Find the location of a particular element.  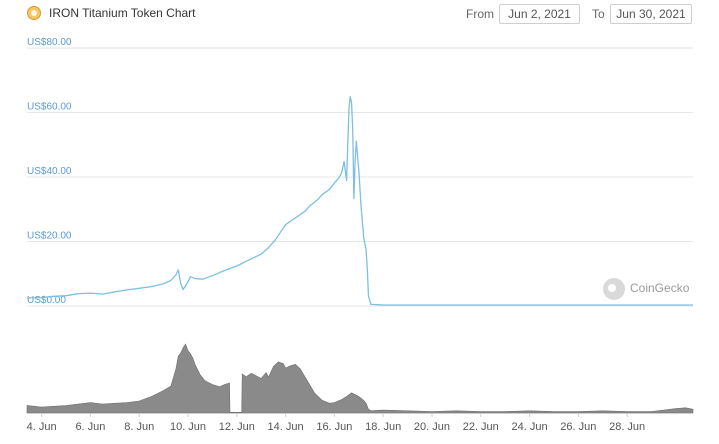

x-tick-label: 14. Jun is located at coordinates (286, 427).